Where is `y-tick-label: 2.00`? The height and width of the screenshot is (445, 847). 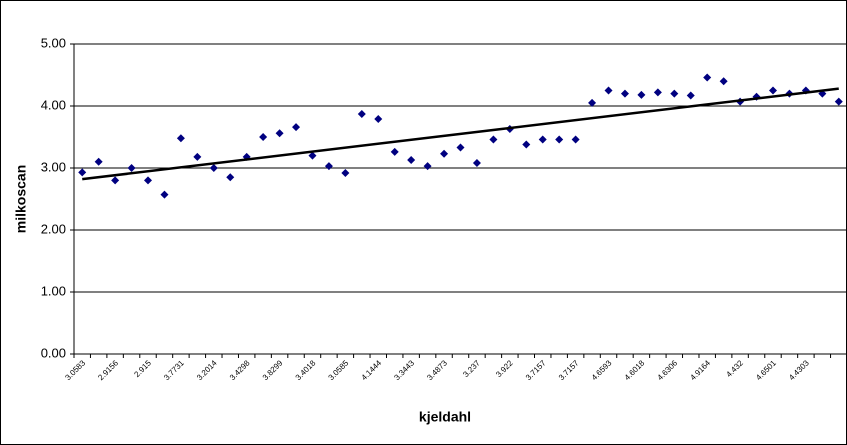
y-tick-label: 2.00 is located at coordinates (53, 228).